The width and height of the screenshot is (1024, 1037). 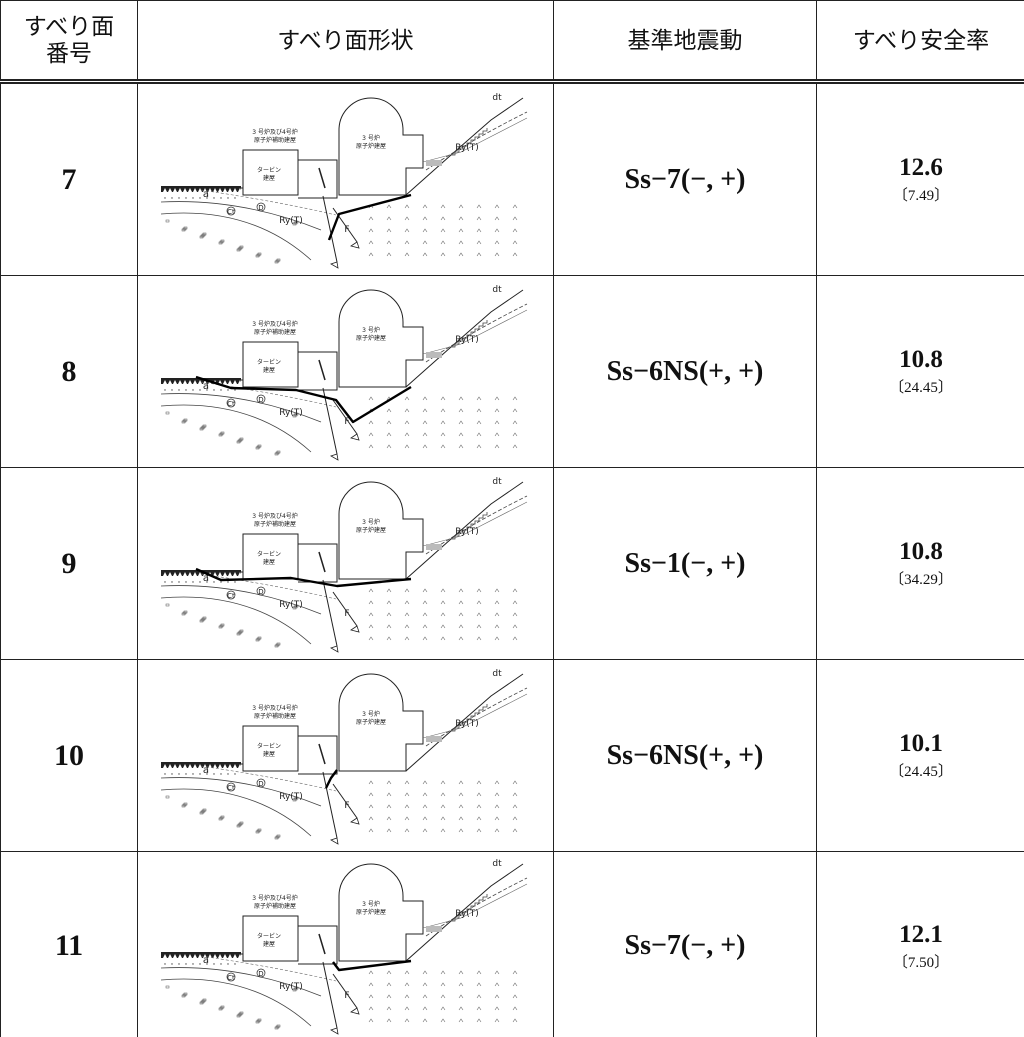 What do you see at coordinates (920, 563) in the screenshot?
I see `safety-cell: 10.8 〔34.29〕` at bounding box center [920, 563].